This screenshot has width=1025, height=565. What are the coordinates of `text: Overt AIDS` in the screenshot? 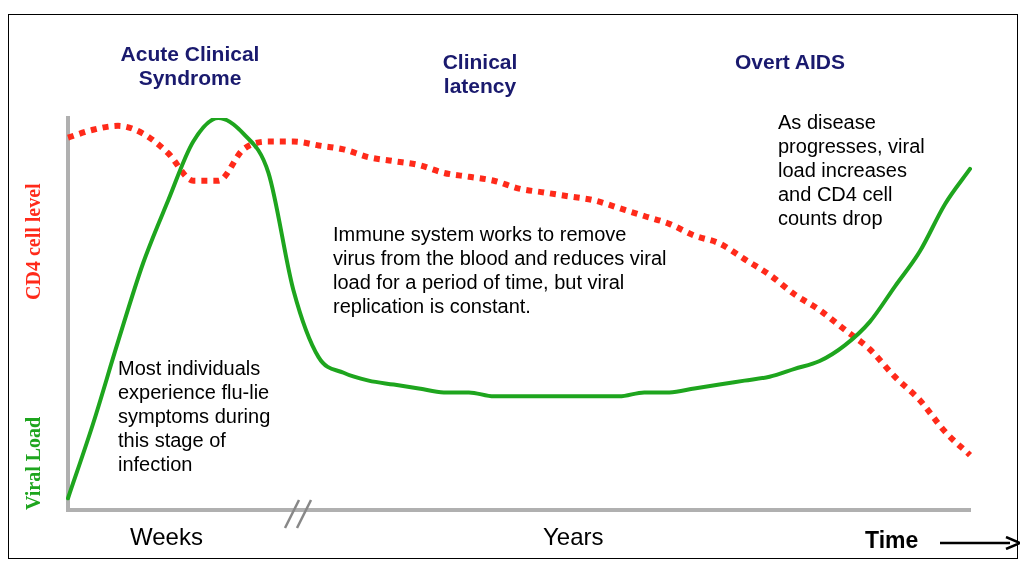 It's located at (790, 62).